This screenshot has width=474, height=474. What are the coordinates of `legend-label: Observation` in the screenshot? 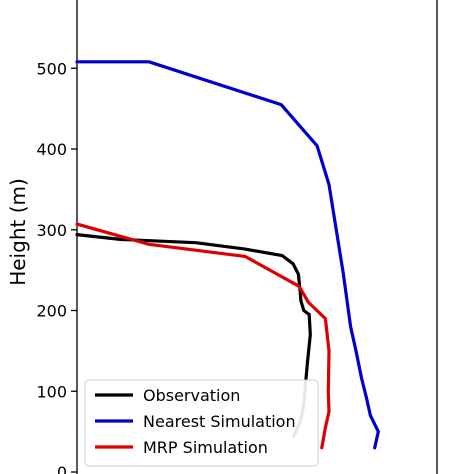 It's located at (191, 395).